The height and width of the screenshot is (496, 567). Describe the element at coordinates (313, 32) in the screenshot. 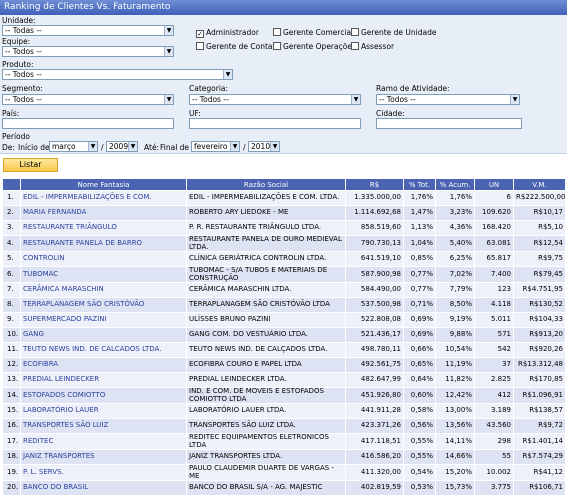

I see `checkbox-gerente-comercial: Gerente Comercial` at that location.